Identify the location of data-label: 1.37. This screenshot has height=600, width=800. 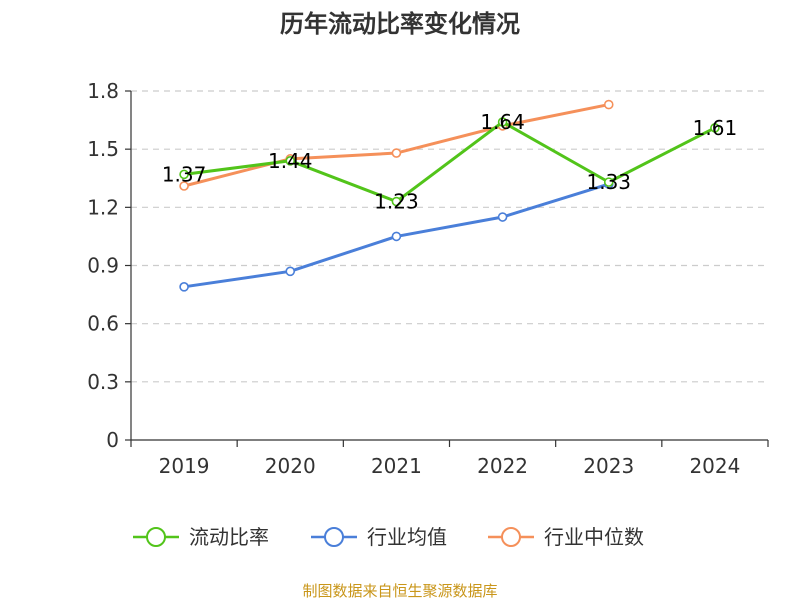
(184, 174).